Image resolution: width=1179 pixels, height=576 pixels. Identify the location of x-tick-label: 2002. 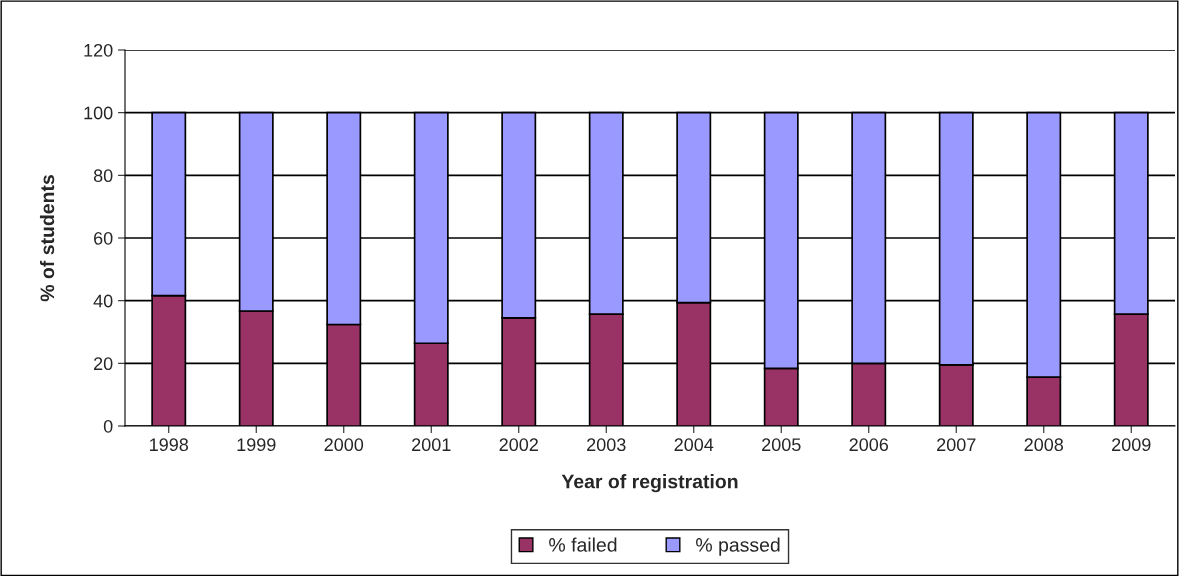
(518, 445).